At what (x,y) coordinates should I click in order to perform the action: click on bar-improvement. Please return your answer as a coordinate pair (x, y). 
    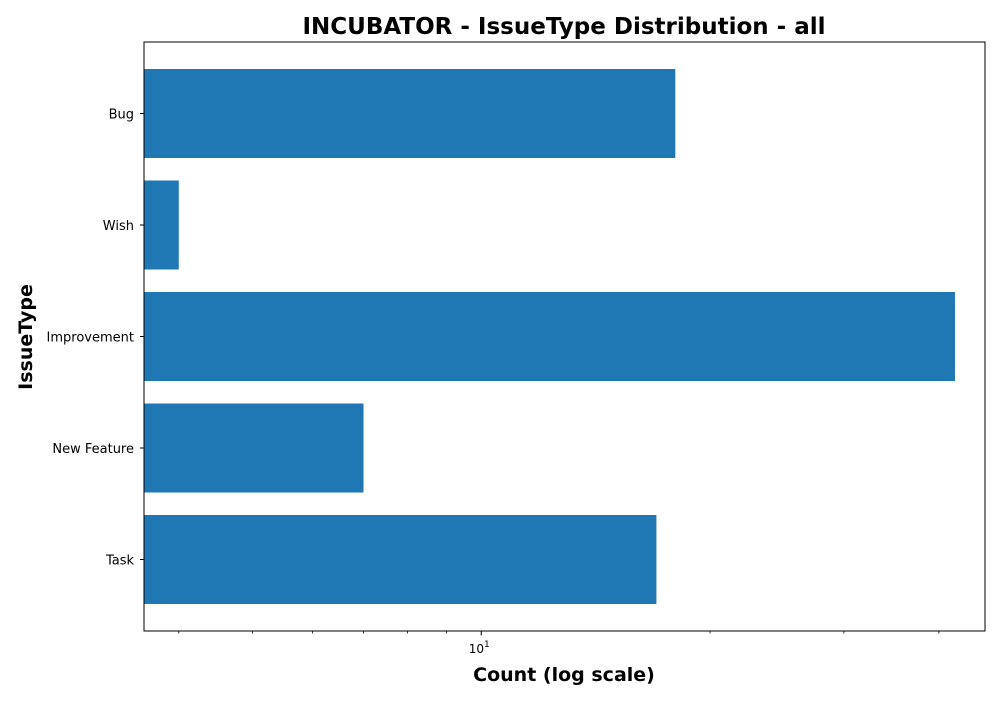
    Looking at the image, I should click on (549, 336).